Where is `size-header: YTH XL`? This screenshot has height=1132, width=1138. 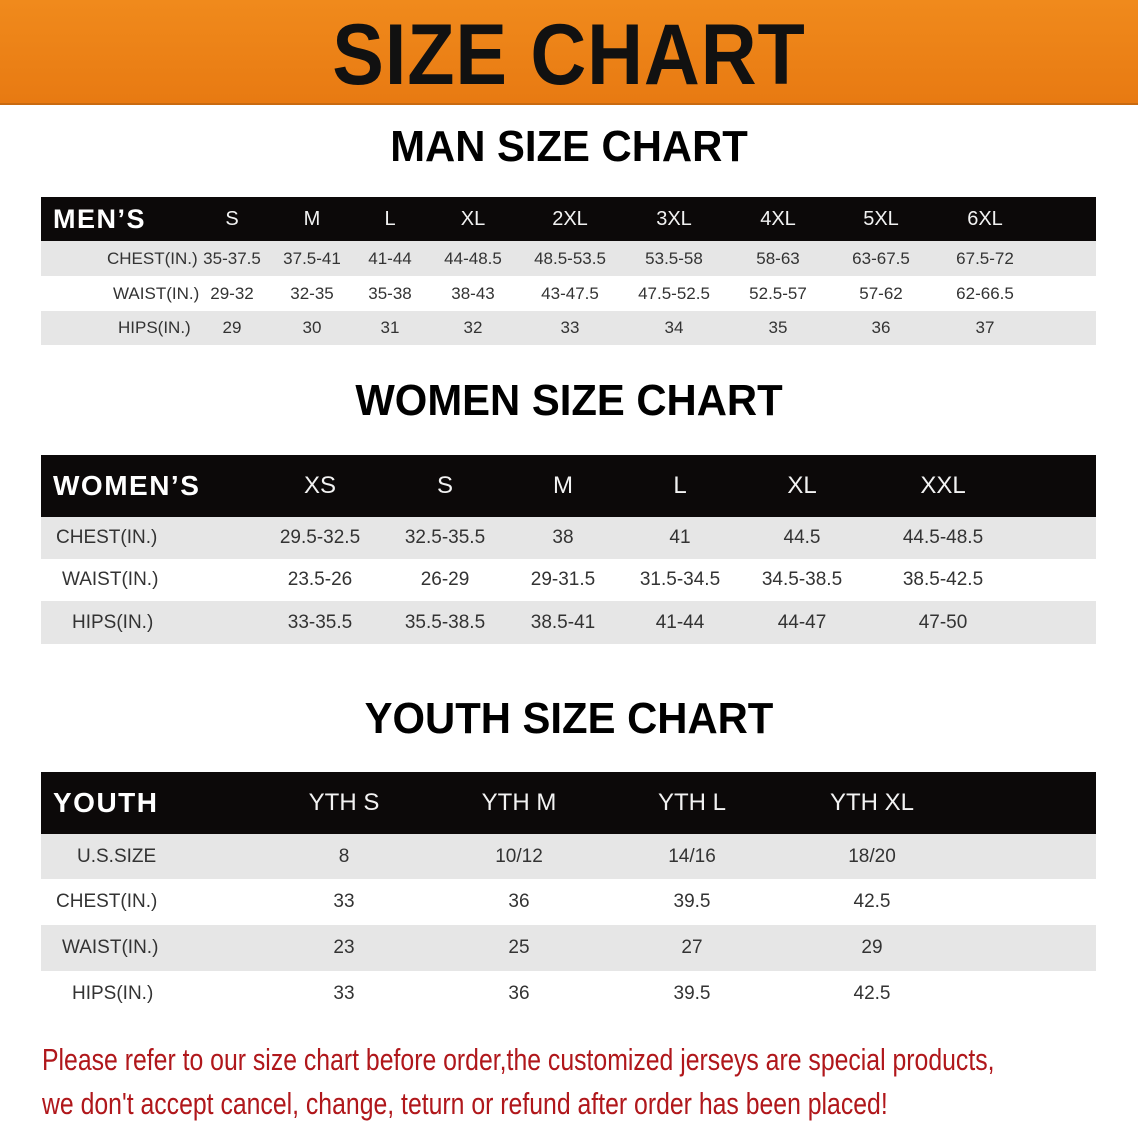 size-header: YTH XL is located at coordinates (872, 802).